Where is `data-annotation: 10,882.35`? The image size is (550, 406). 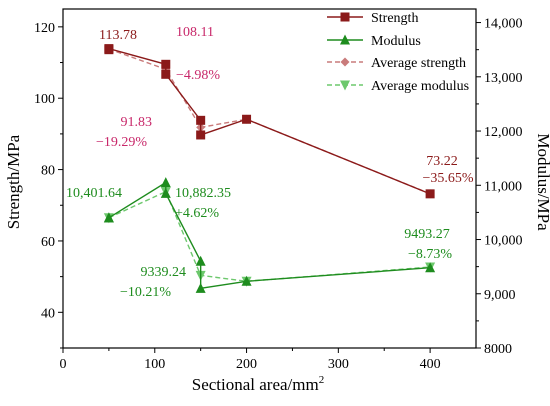
data-annotation: 10,882.35 is located at coordinates (203, 193).